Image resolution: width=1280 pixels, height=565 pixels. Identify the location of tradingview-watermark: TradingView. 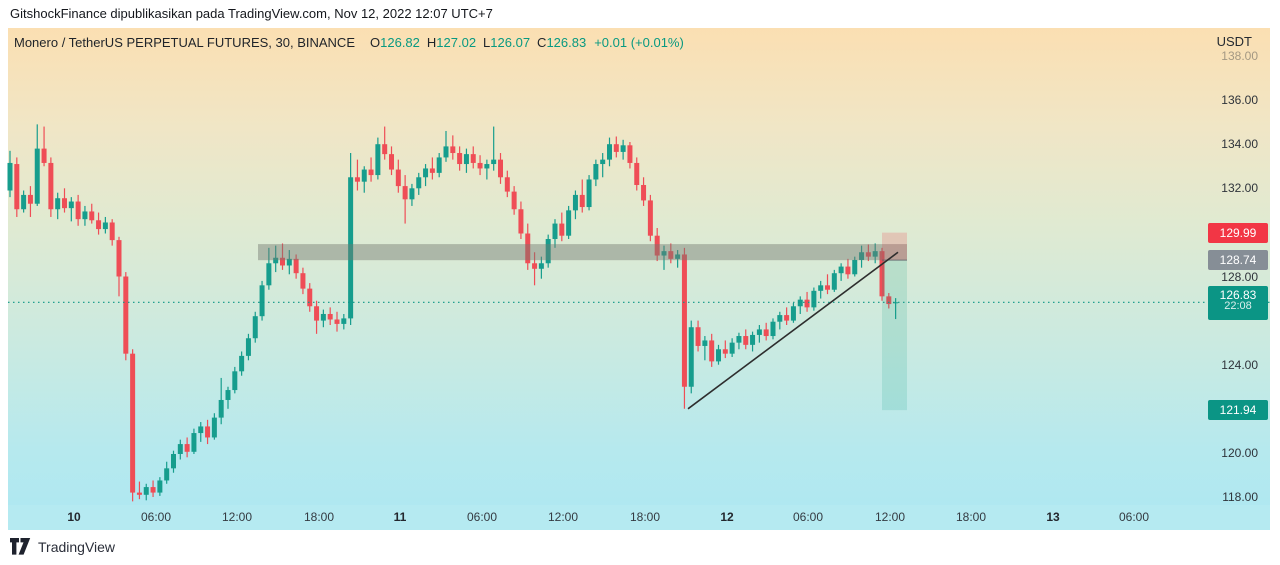
(62, 546).